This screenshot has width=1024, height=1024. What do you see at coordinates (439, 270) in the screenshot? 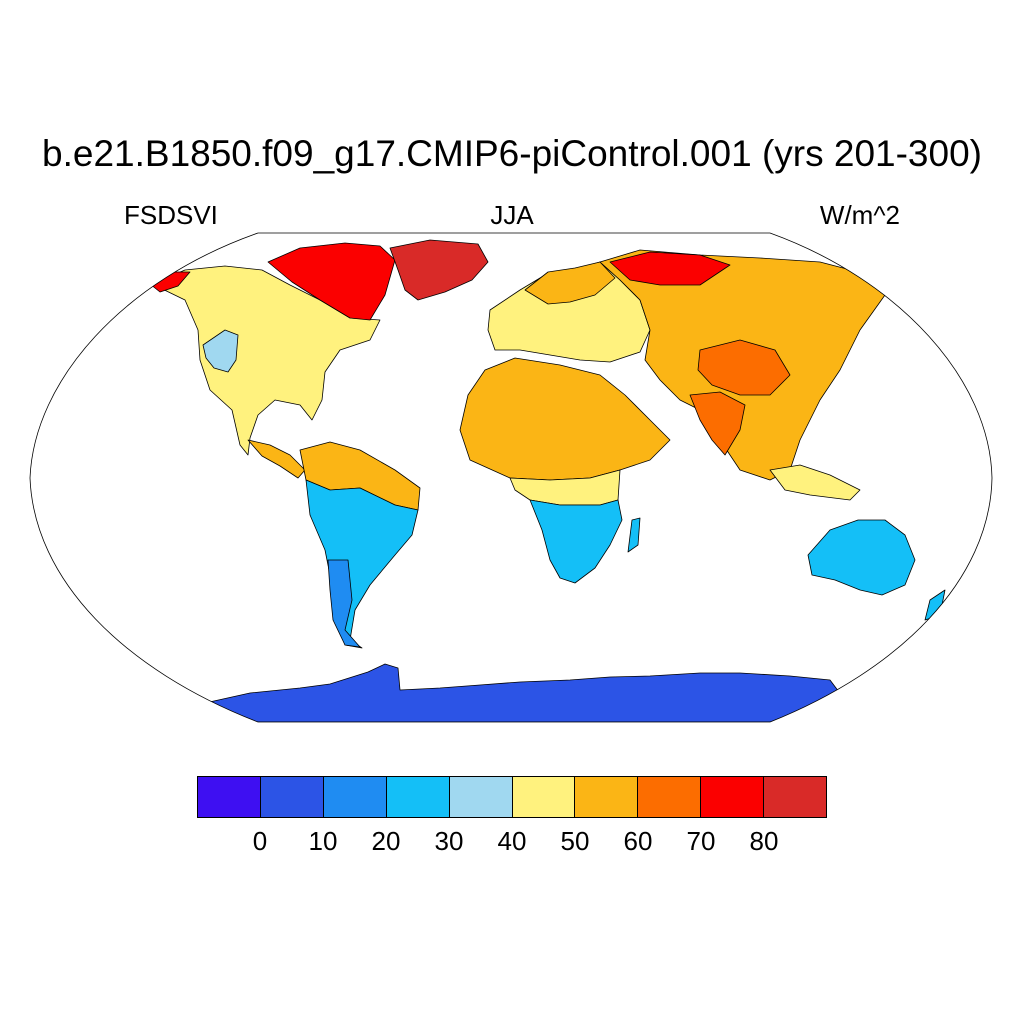
I see `region-greenland` at bounding box center [439, 270].